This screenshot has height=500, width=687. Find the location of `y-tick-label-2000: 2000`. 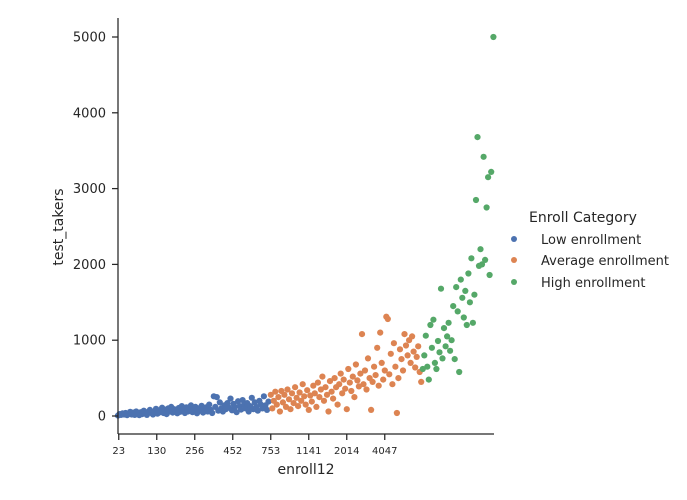

y-tick-label-2000: 2000 is located at coordinates (89, 265).